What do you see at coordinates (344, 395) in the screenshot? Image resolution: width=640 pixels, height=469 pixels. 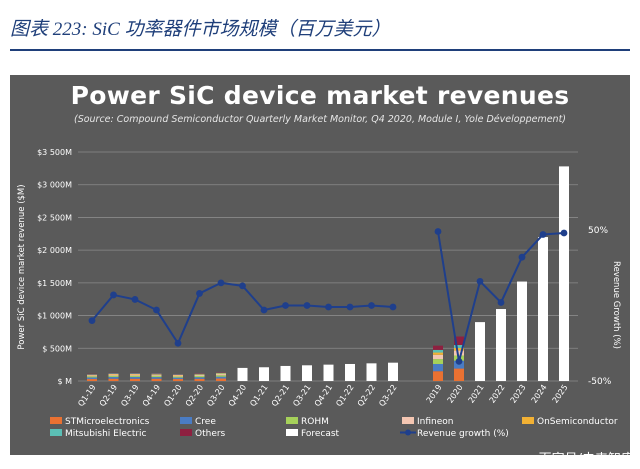 I see `x-tick-label: Q1-22` at bounding box center [344, 395].